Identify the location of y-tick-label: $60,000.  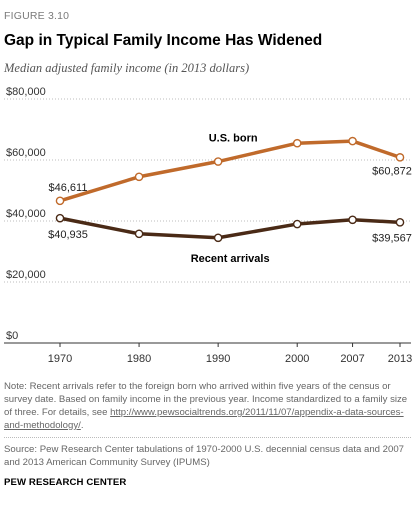
(26, 153).